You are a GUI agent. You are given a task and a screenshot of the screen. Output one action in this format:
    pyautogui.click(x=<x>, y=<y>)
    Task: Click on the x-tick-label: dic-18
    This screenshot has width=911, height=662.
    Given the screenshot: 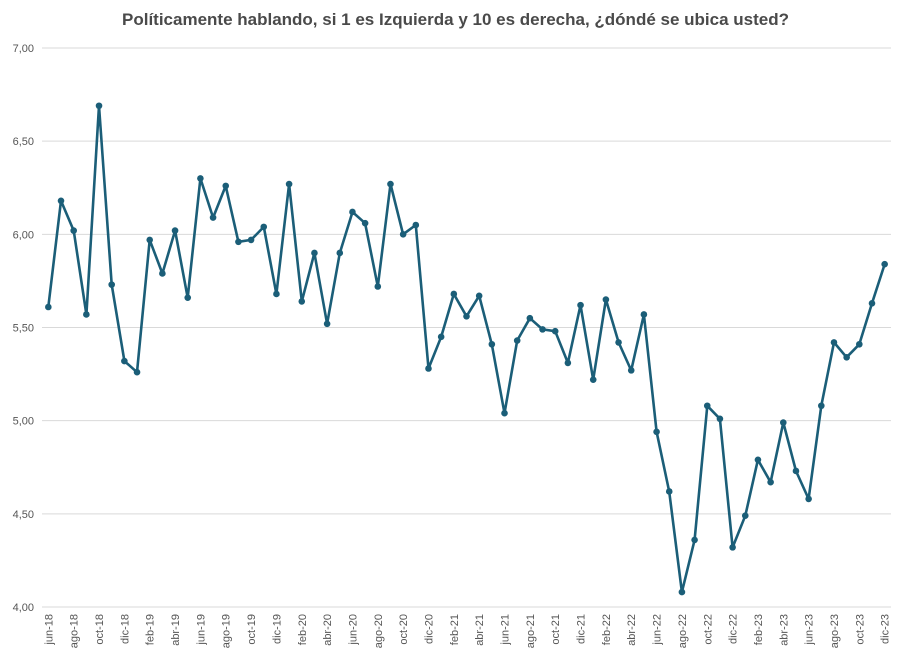 What is the action you would take?
    pyautogui.click(x=125, y=629)
    